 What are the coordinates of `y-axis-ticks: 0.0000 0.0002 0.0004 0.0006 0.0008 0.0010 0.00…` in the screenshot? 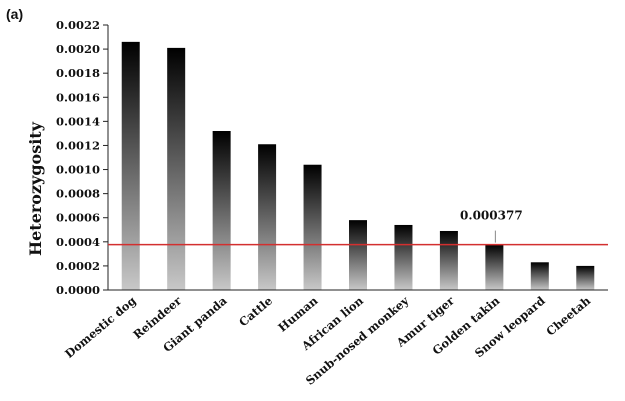 It's located at (82, 157).